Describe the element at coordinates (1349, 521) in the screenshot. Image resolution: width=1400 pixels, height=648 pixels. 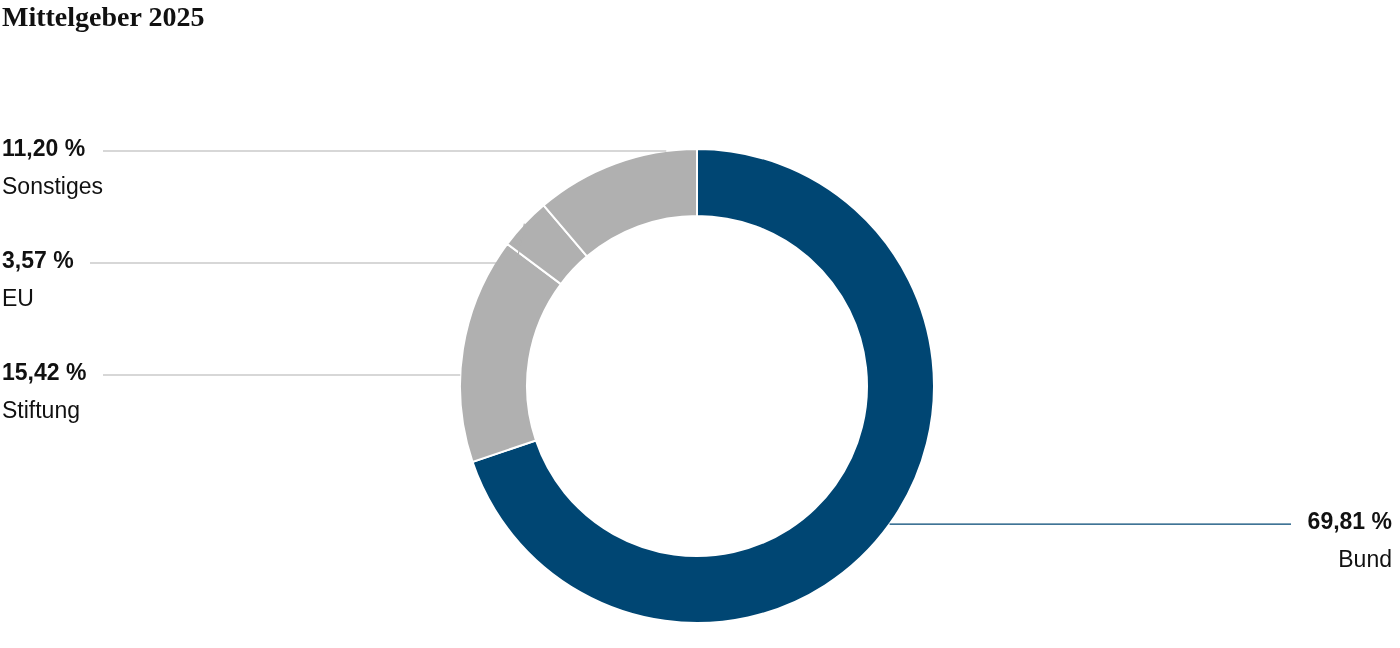
I see `data-label: 69,81 %` at that location.